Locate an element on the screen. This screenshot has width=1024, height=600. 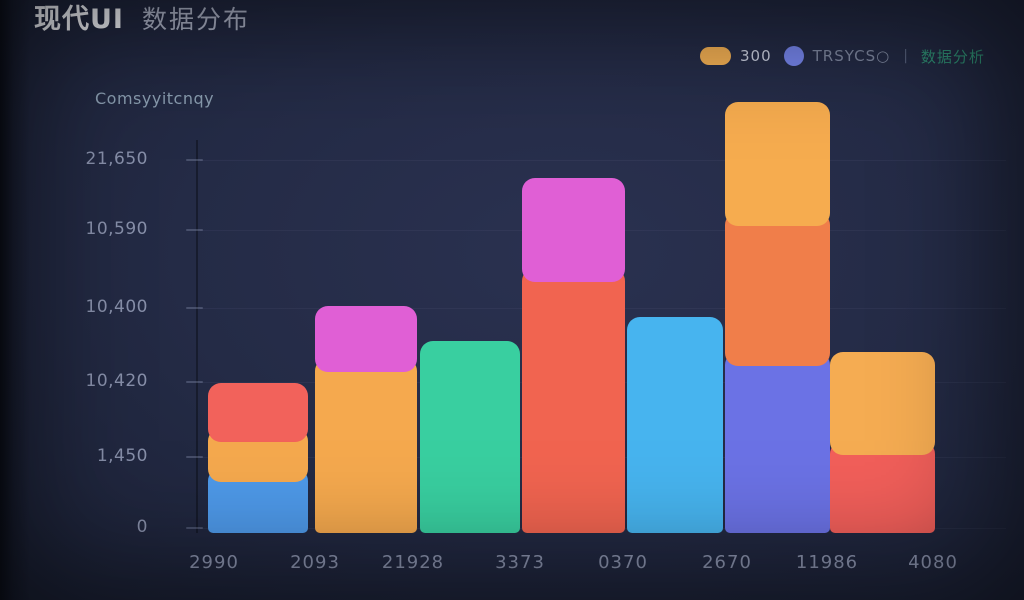
x-tick-label: 2670 is located at coordinates (727, 562).